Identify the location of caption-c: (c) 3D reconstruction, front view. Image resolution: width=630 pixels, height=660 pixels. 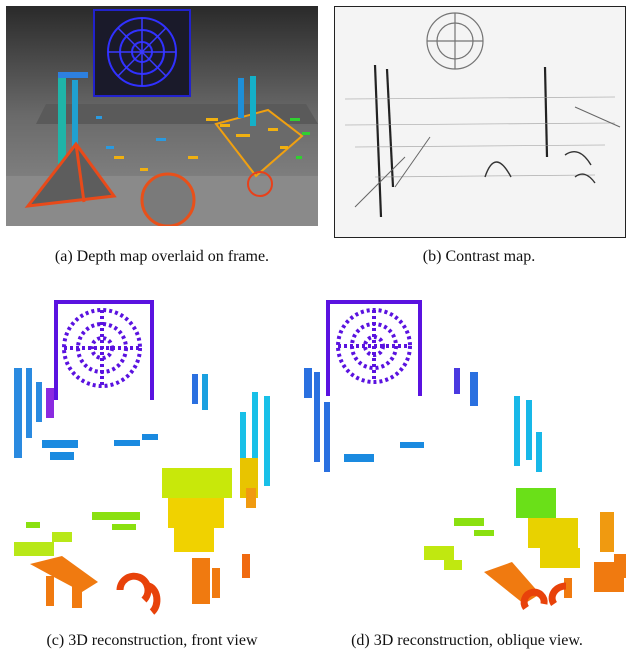
(152, 640).